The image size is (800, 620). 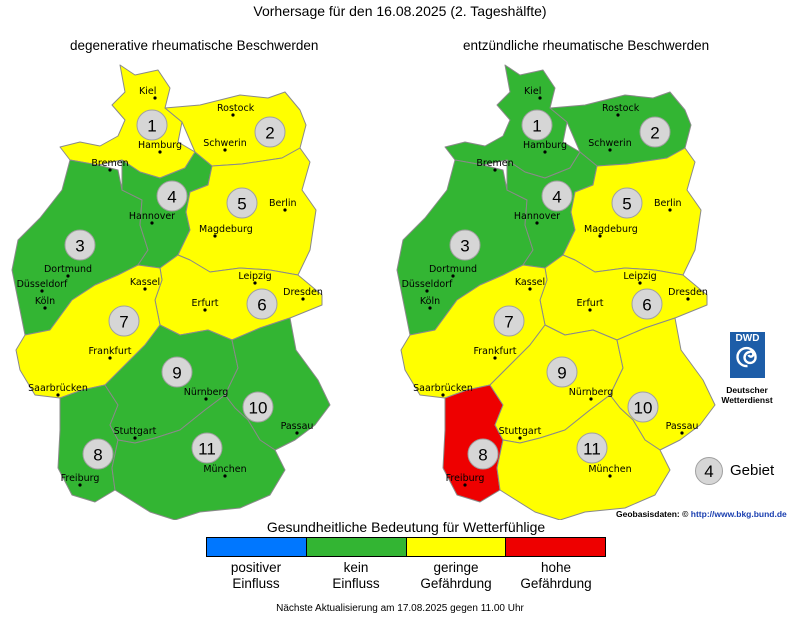 What do you see at coordinates (356, 576) in the screenshot?
I see `legend-label-none: kein Einfluss` at bounding box center [356, 576].